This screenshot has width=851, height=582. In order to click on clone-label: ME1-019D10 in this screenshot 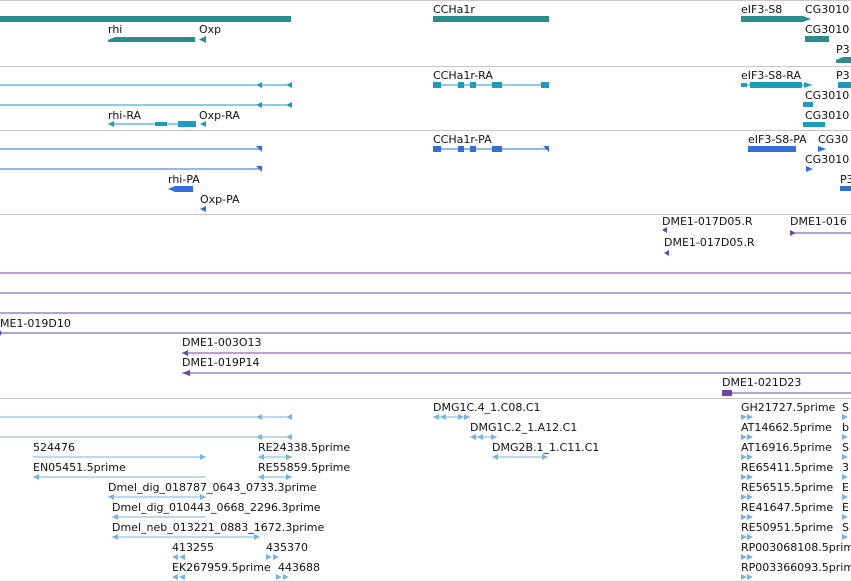, I will do `click(35, 323)`.